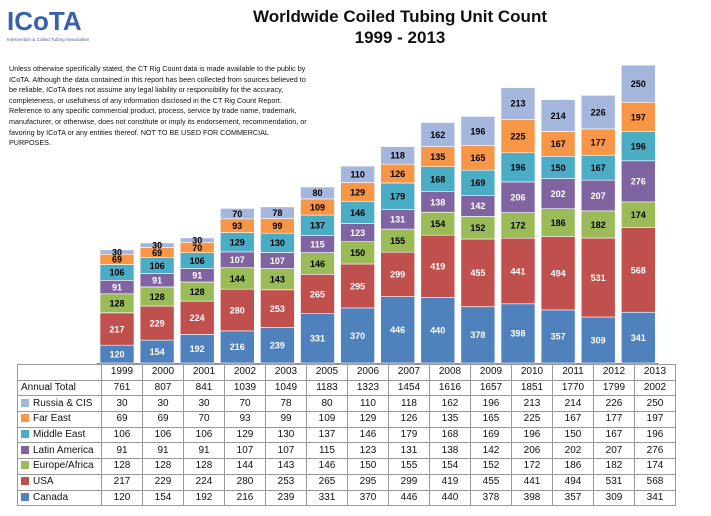 The image size is (711, 516). Describe the element at coordinates (286, 451) in the screenshot. I see `table-cell: 107` at that location.